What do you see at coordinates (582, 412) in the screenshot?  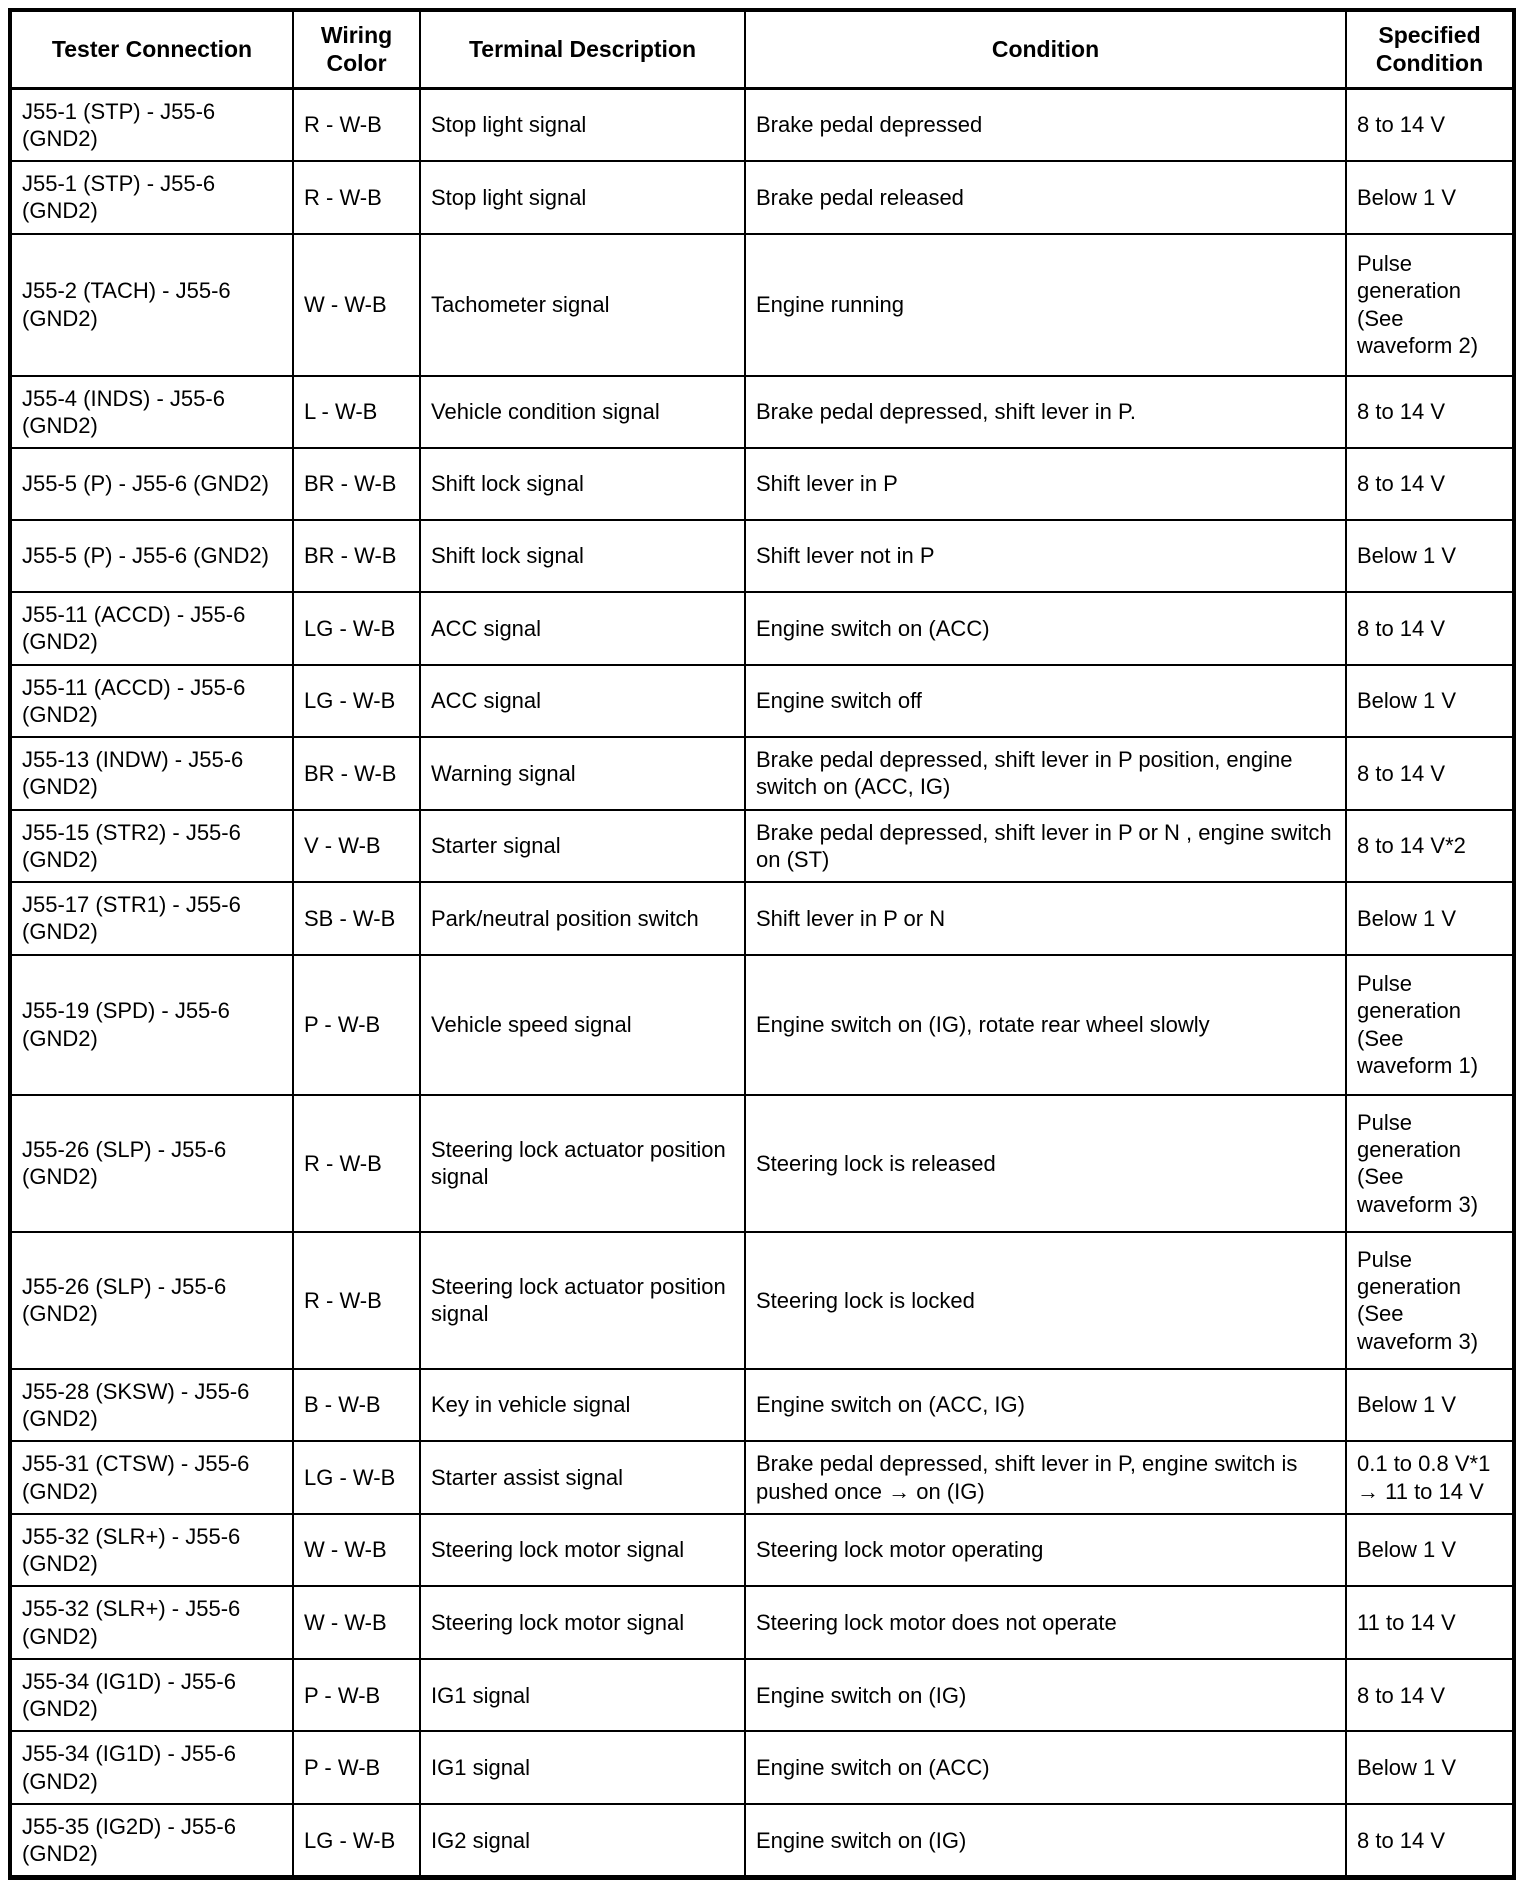 I see `cell-terminal: Vehicle condition signal` at bounding box center [582, 412].